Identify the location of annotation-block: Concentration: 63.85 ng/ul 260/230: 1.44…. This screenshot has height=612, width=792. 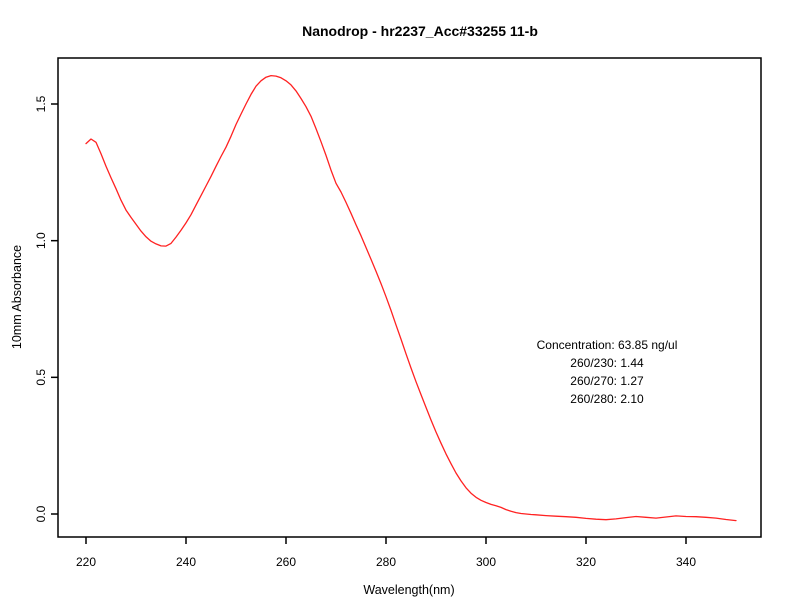
(607, 372).